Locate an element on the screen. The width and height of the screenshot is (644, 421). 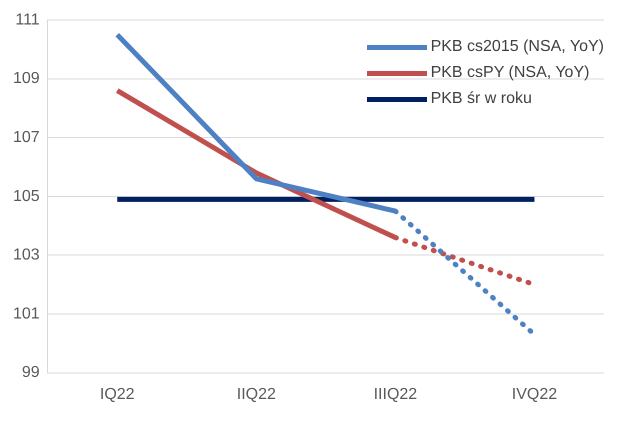
y-tick-label: 111 is located at coordinates (27, 19).